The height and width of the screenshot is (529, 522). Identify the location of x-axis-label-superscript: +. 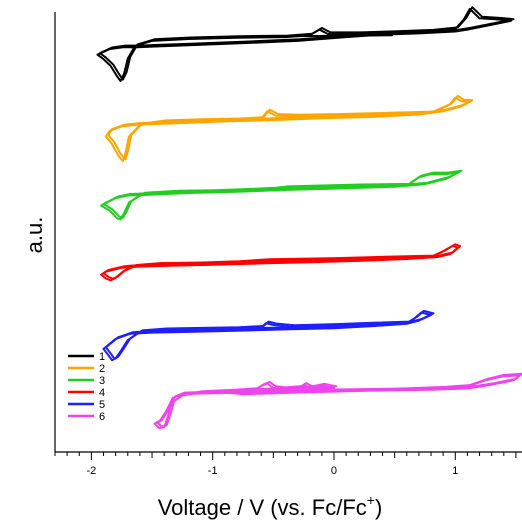
(371, 500).